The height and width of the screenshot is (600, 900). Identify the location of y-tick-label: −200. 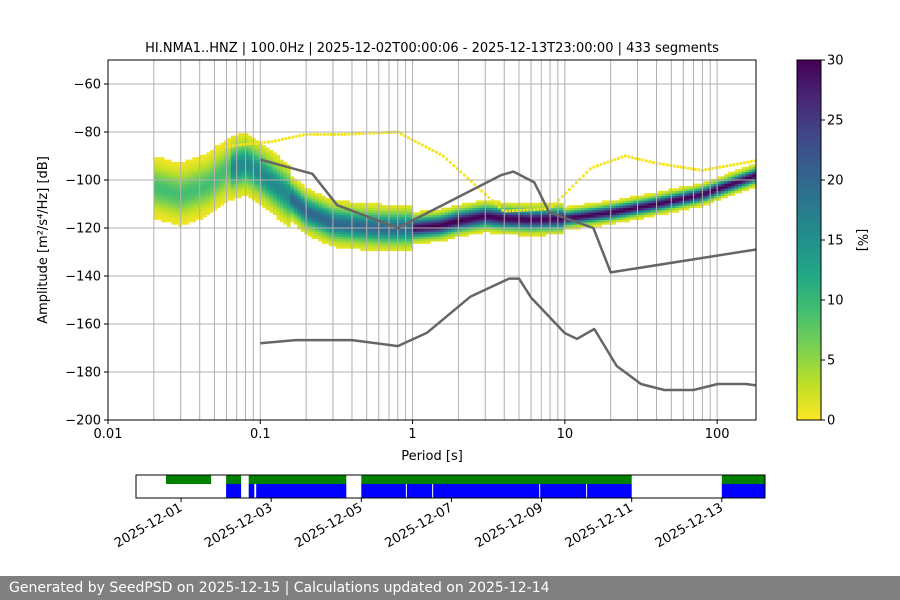
(83, 421).